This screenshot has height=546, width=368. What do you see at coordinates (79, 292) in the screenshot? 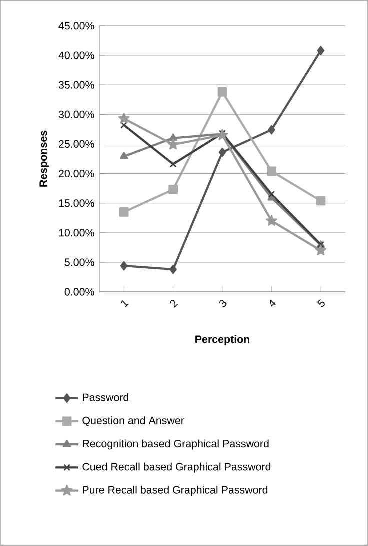
I see `y-tick-label: 0.00%` at bounding box center [79, 292].